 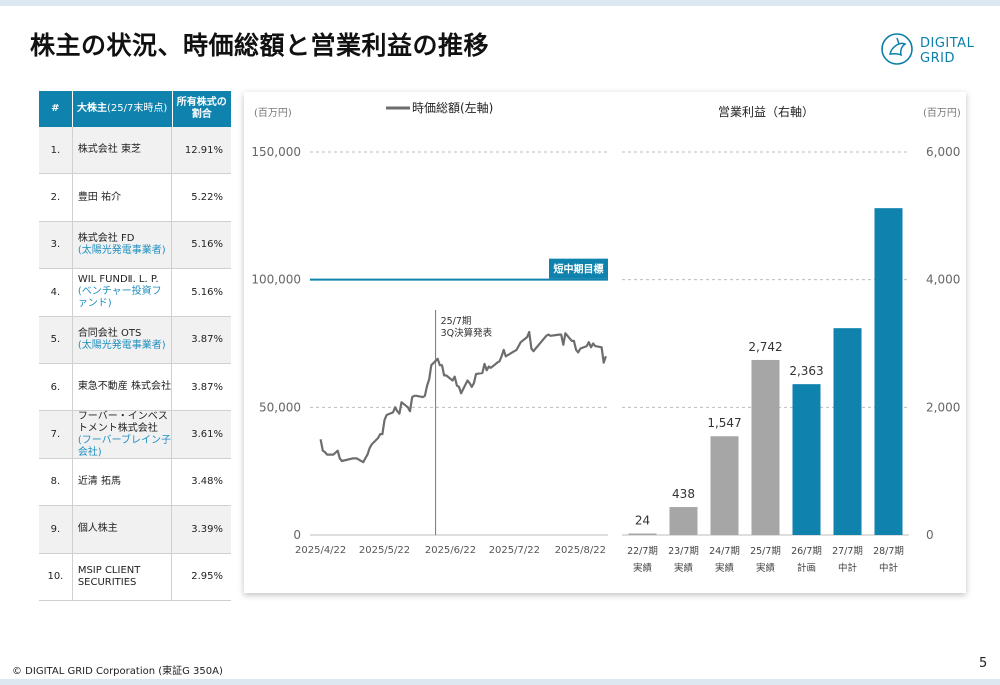 I want to click on row-holder: WIL FUNDⅡ. L. P. (ベンチャー投資ファンド), so click(x=123, y=292).